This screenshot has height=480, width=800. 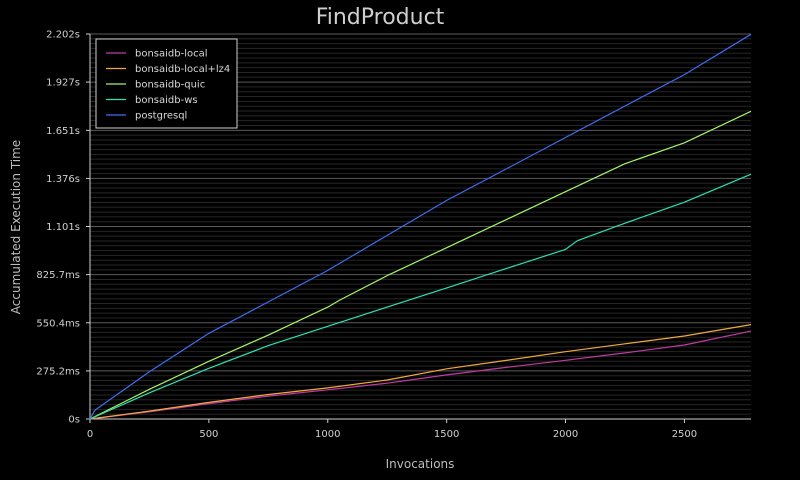 I want to click on y-tick-label: 1.101s, so click(x=63, y=227).